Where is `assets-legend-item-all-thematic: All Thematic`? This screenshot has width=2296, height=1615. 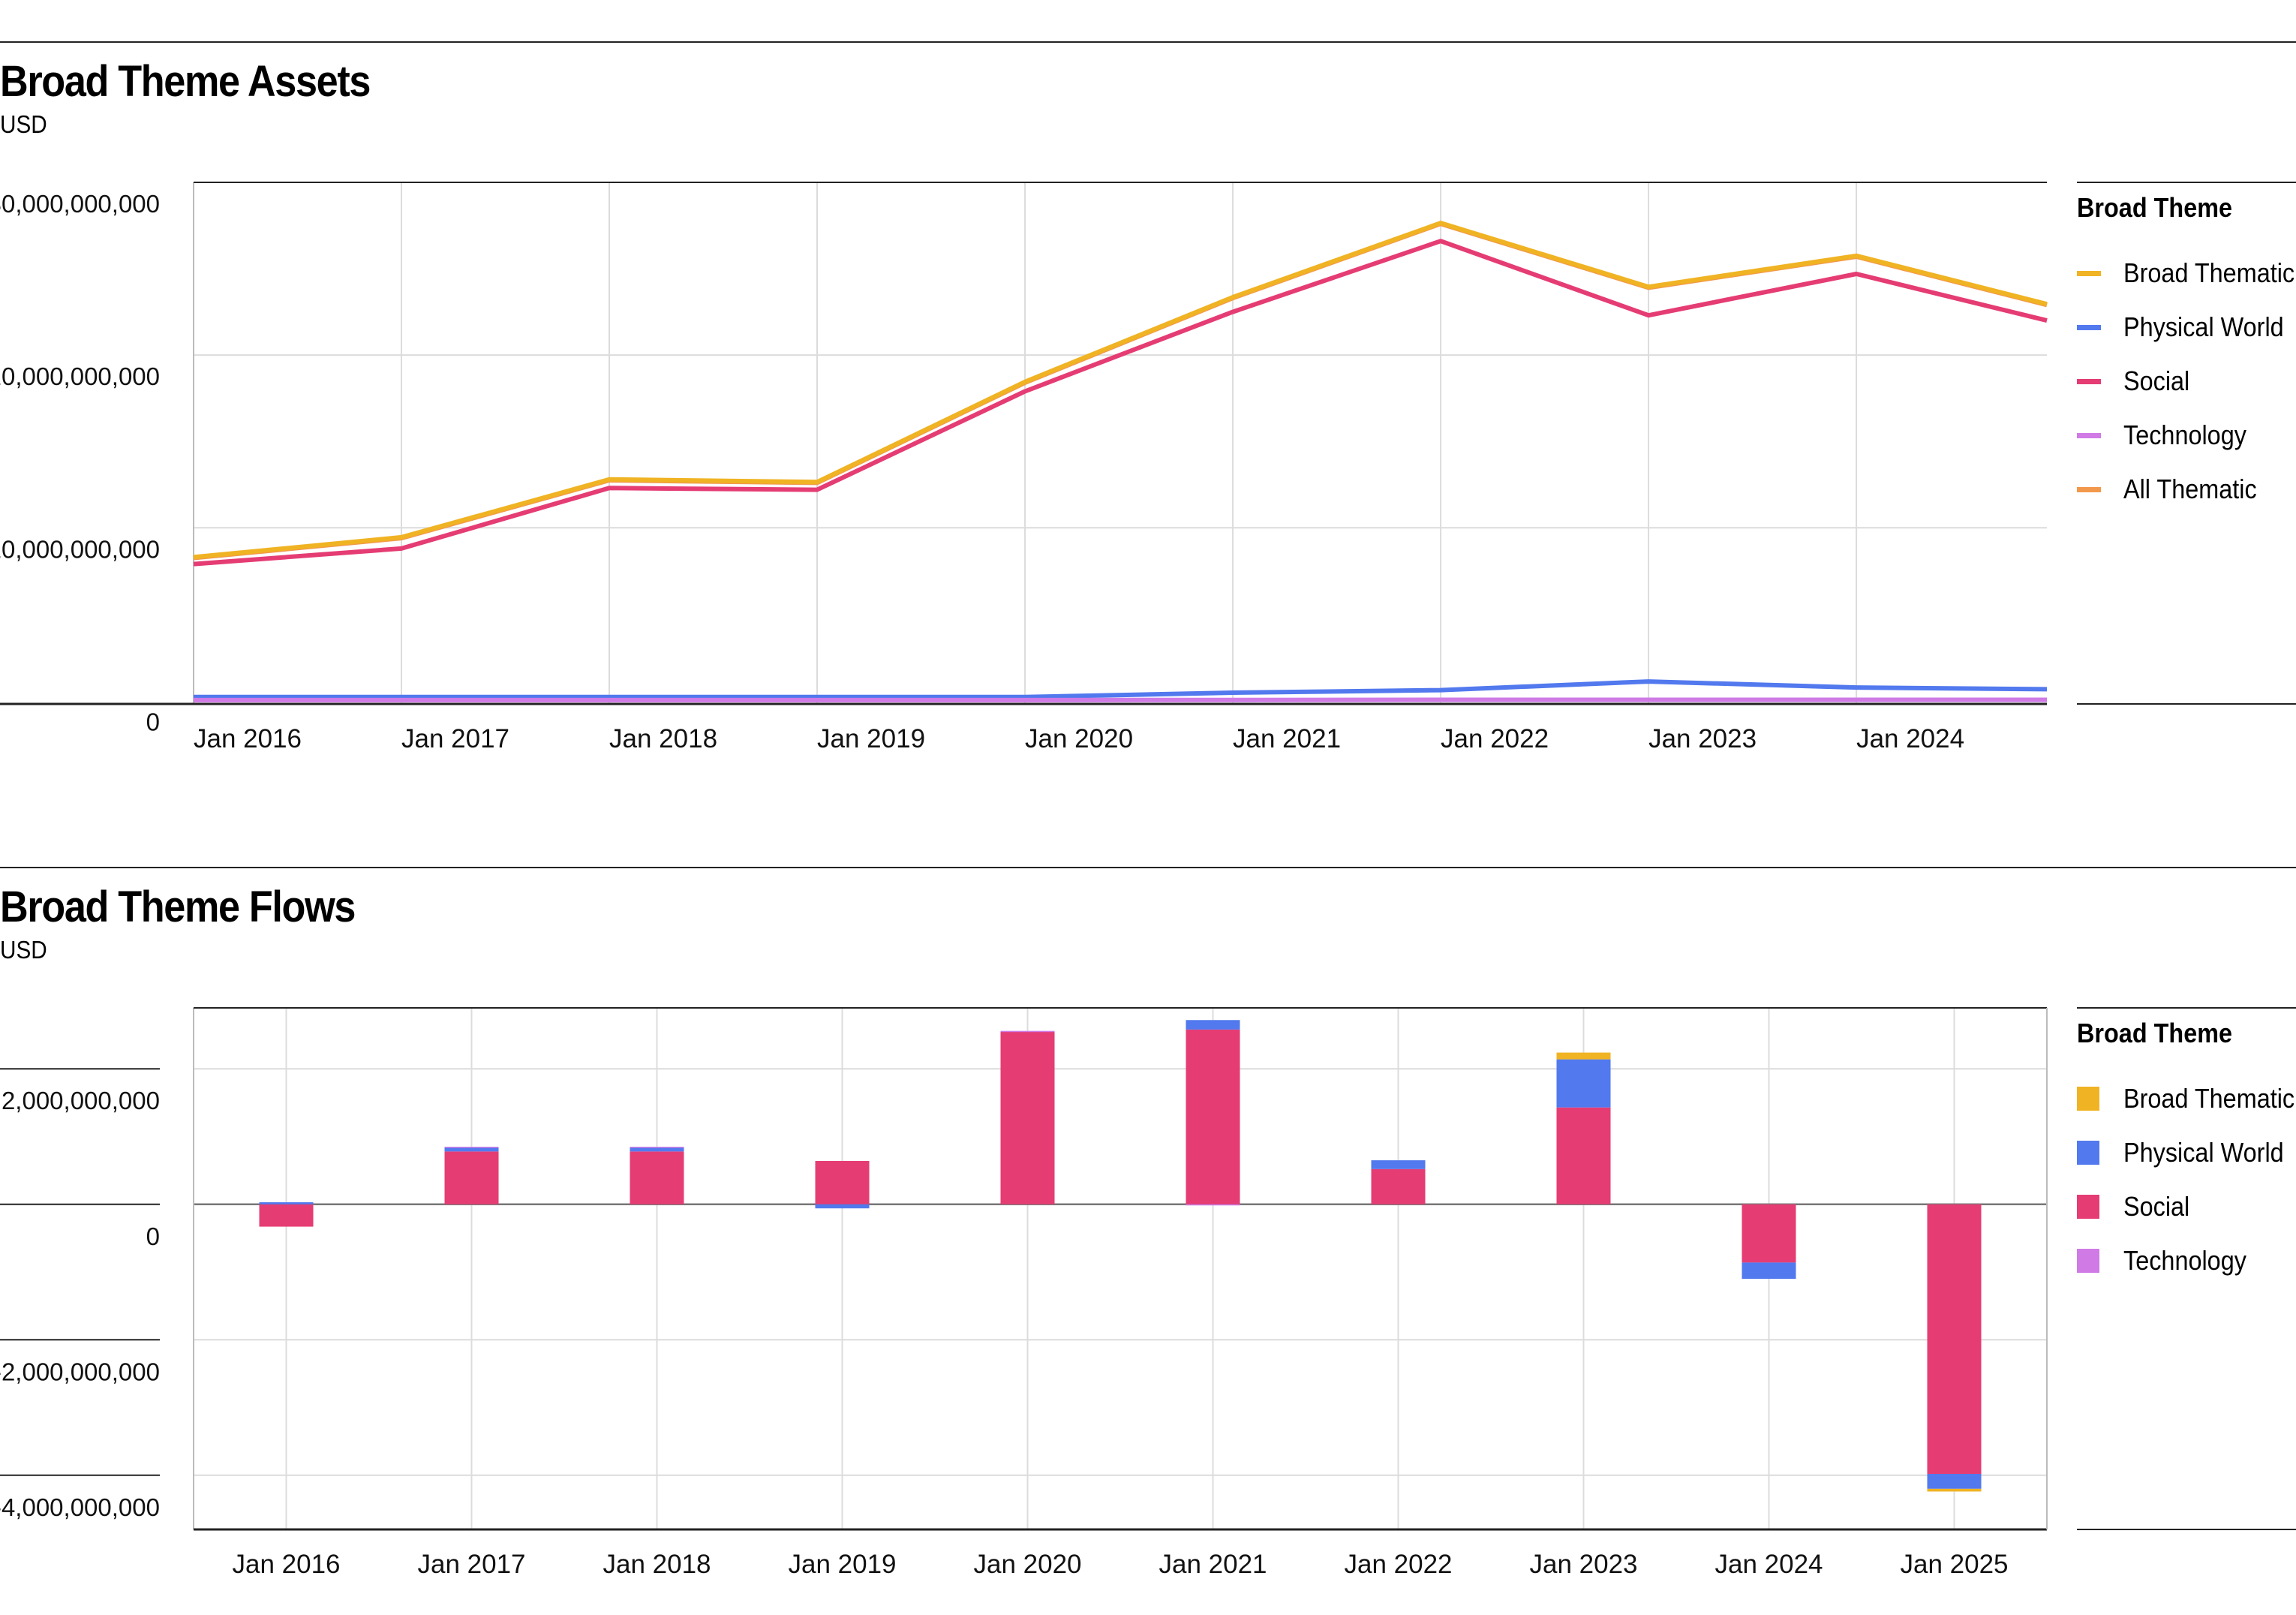 assets-legend-item-all-thematic: All Thematic is located at coordinates (2186, 489).